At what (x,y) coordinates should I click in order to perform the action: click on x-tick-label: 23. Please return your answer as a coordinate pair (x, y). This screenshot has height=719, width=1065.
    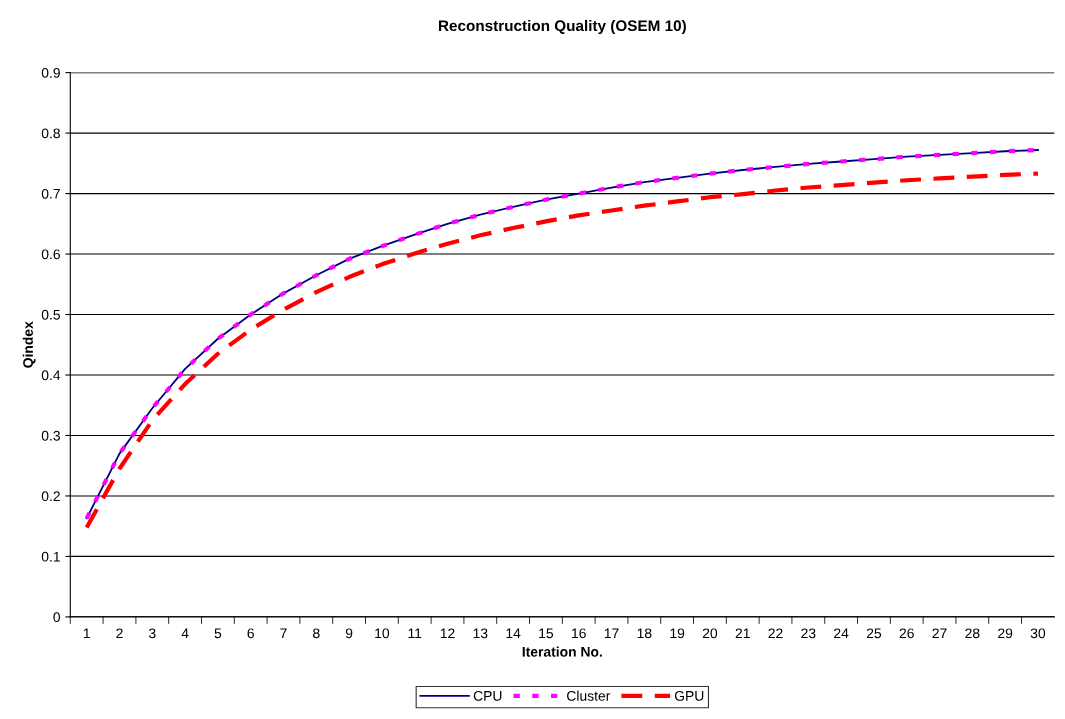
    Looking at the image, I should click on (808, 633).